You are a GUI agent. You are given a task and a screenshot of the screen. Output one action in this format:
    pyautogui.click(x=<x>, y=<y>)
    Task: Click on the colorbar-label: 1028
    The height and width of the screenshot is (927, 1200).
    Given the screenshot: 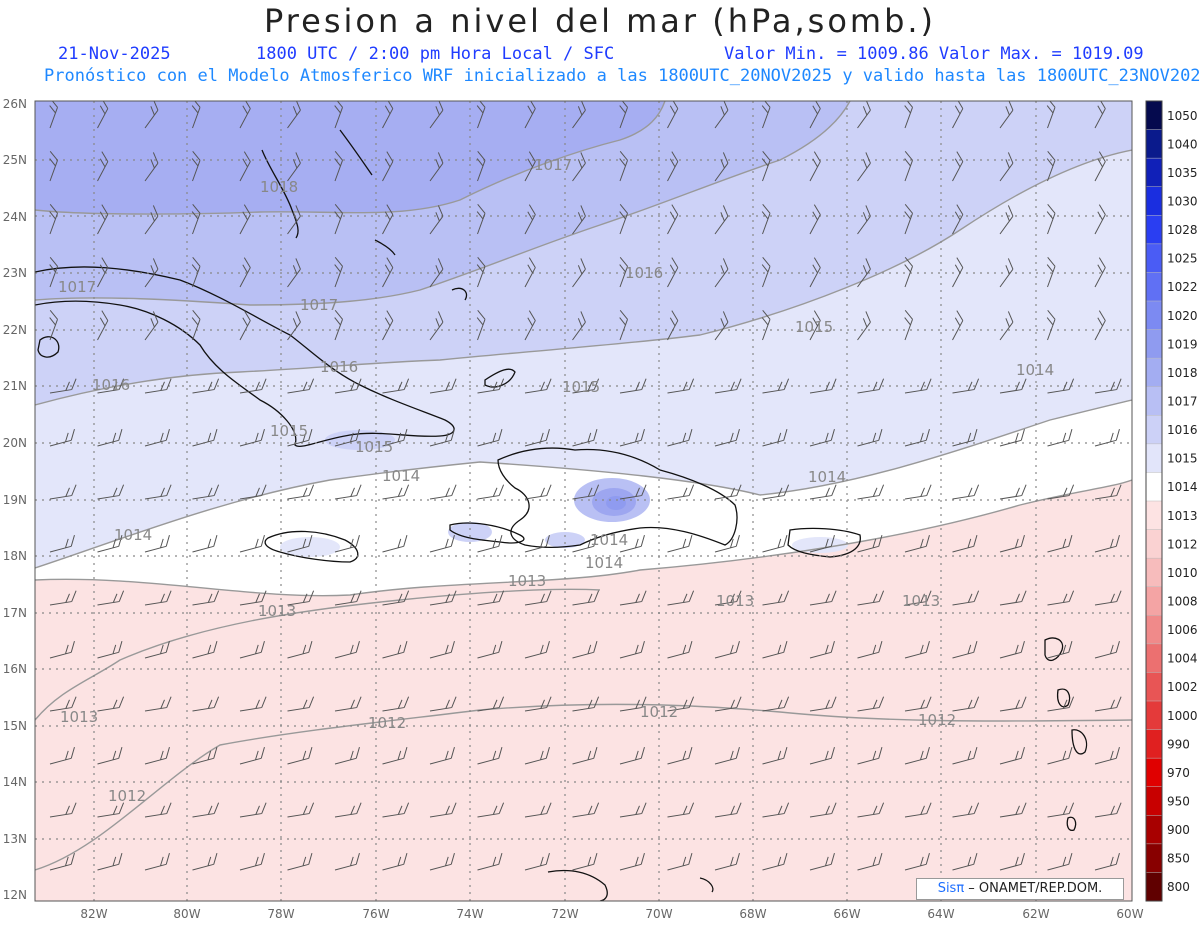 What is the action you would take?
    pyautogui.click(x=1182, y=230)
    